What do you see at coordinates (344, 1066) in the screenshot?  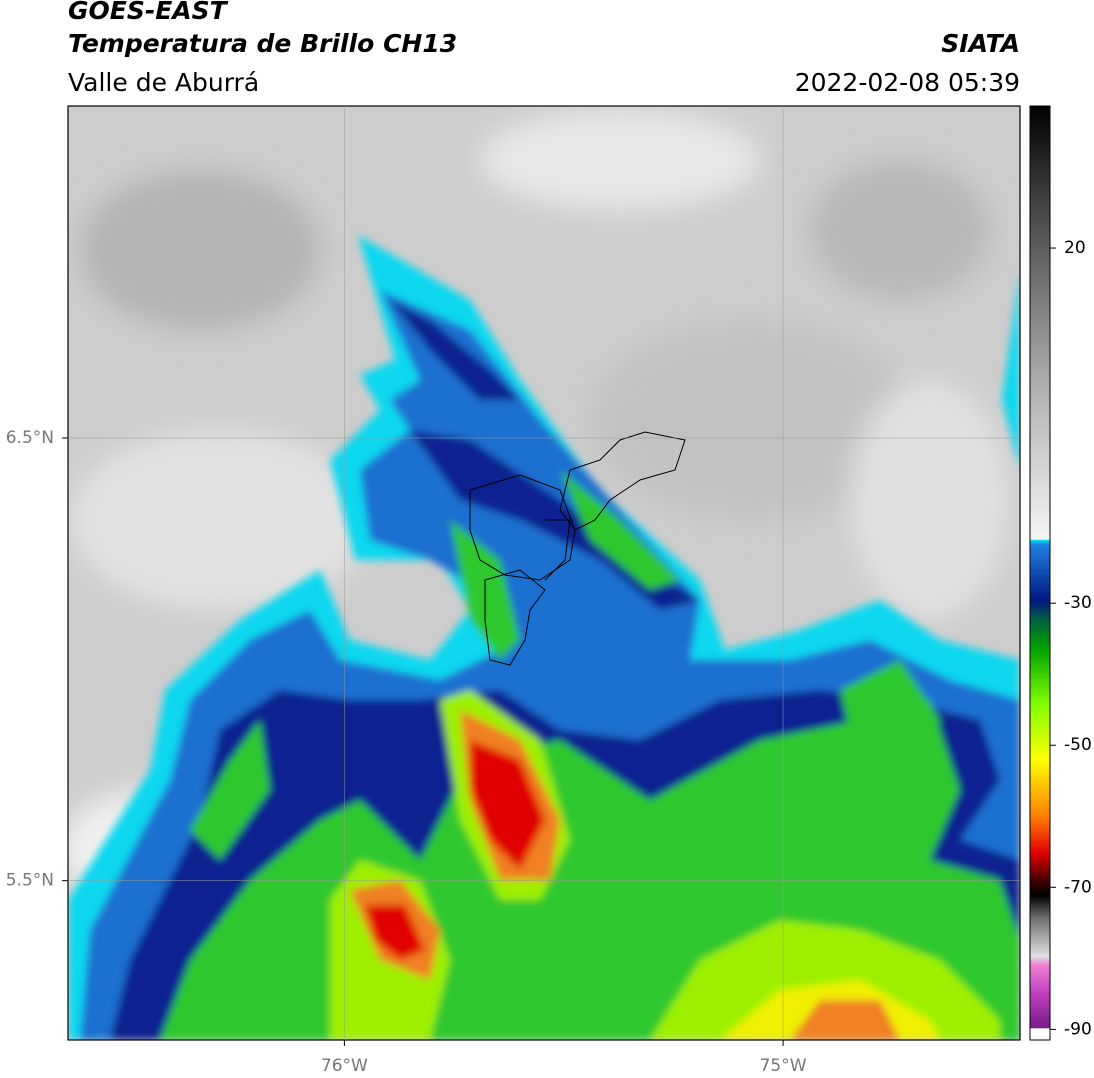 I see `lon-label: 76°W` at bounding box center [344, 1066].